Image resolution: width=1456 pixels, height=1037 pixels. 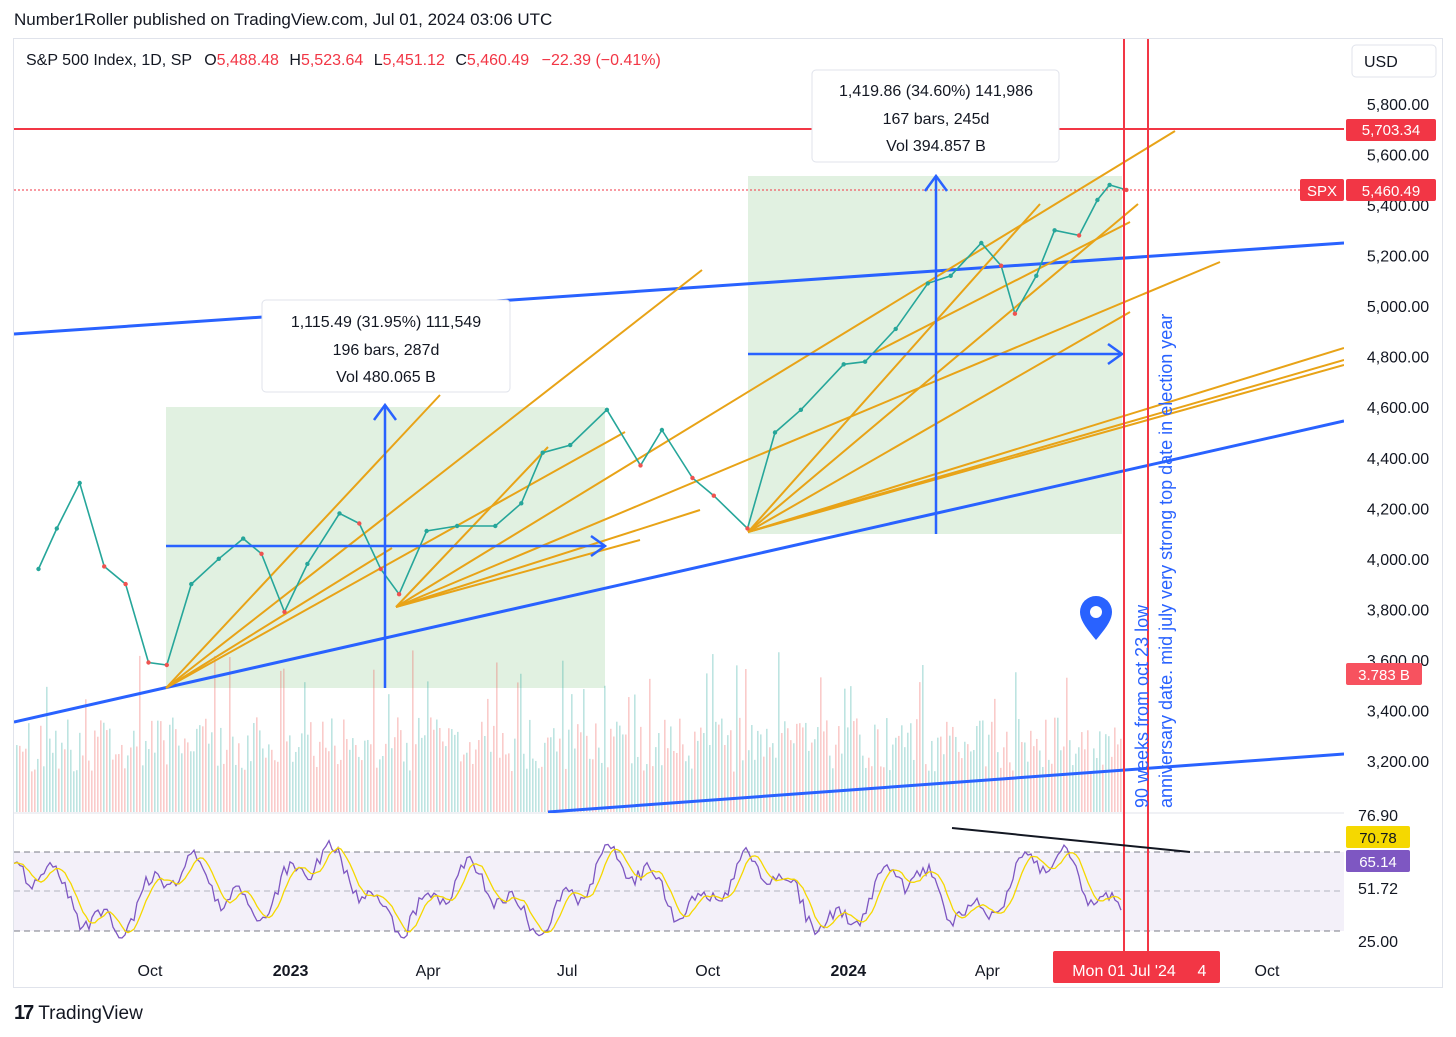 I want to click on tradingview-logo-icon: 17, so click(x=24, y=1013).